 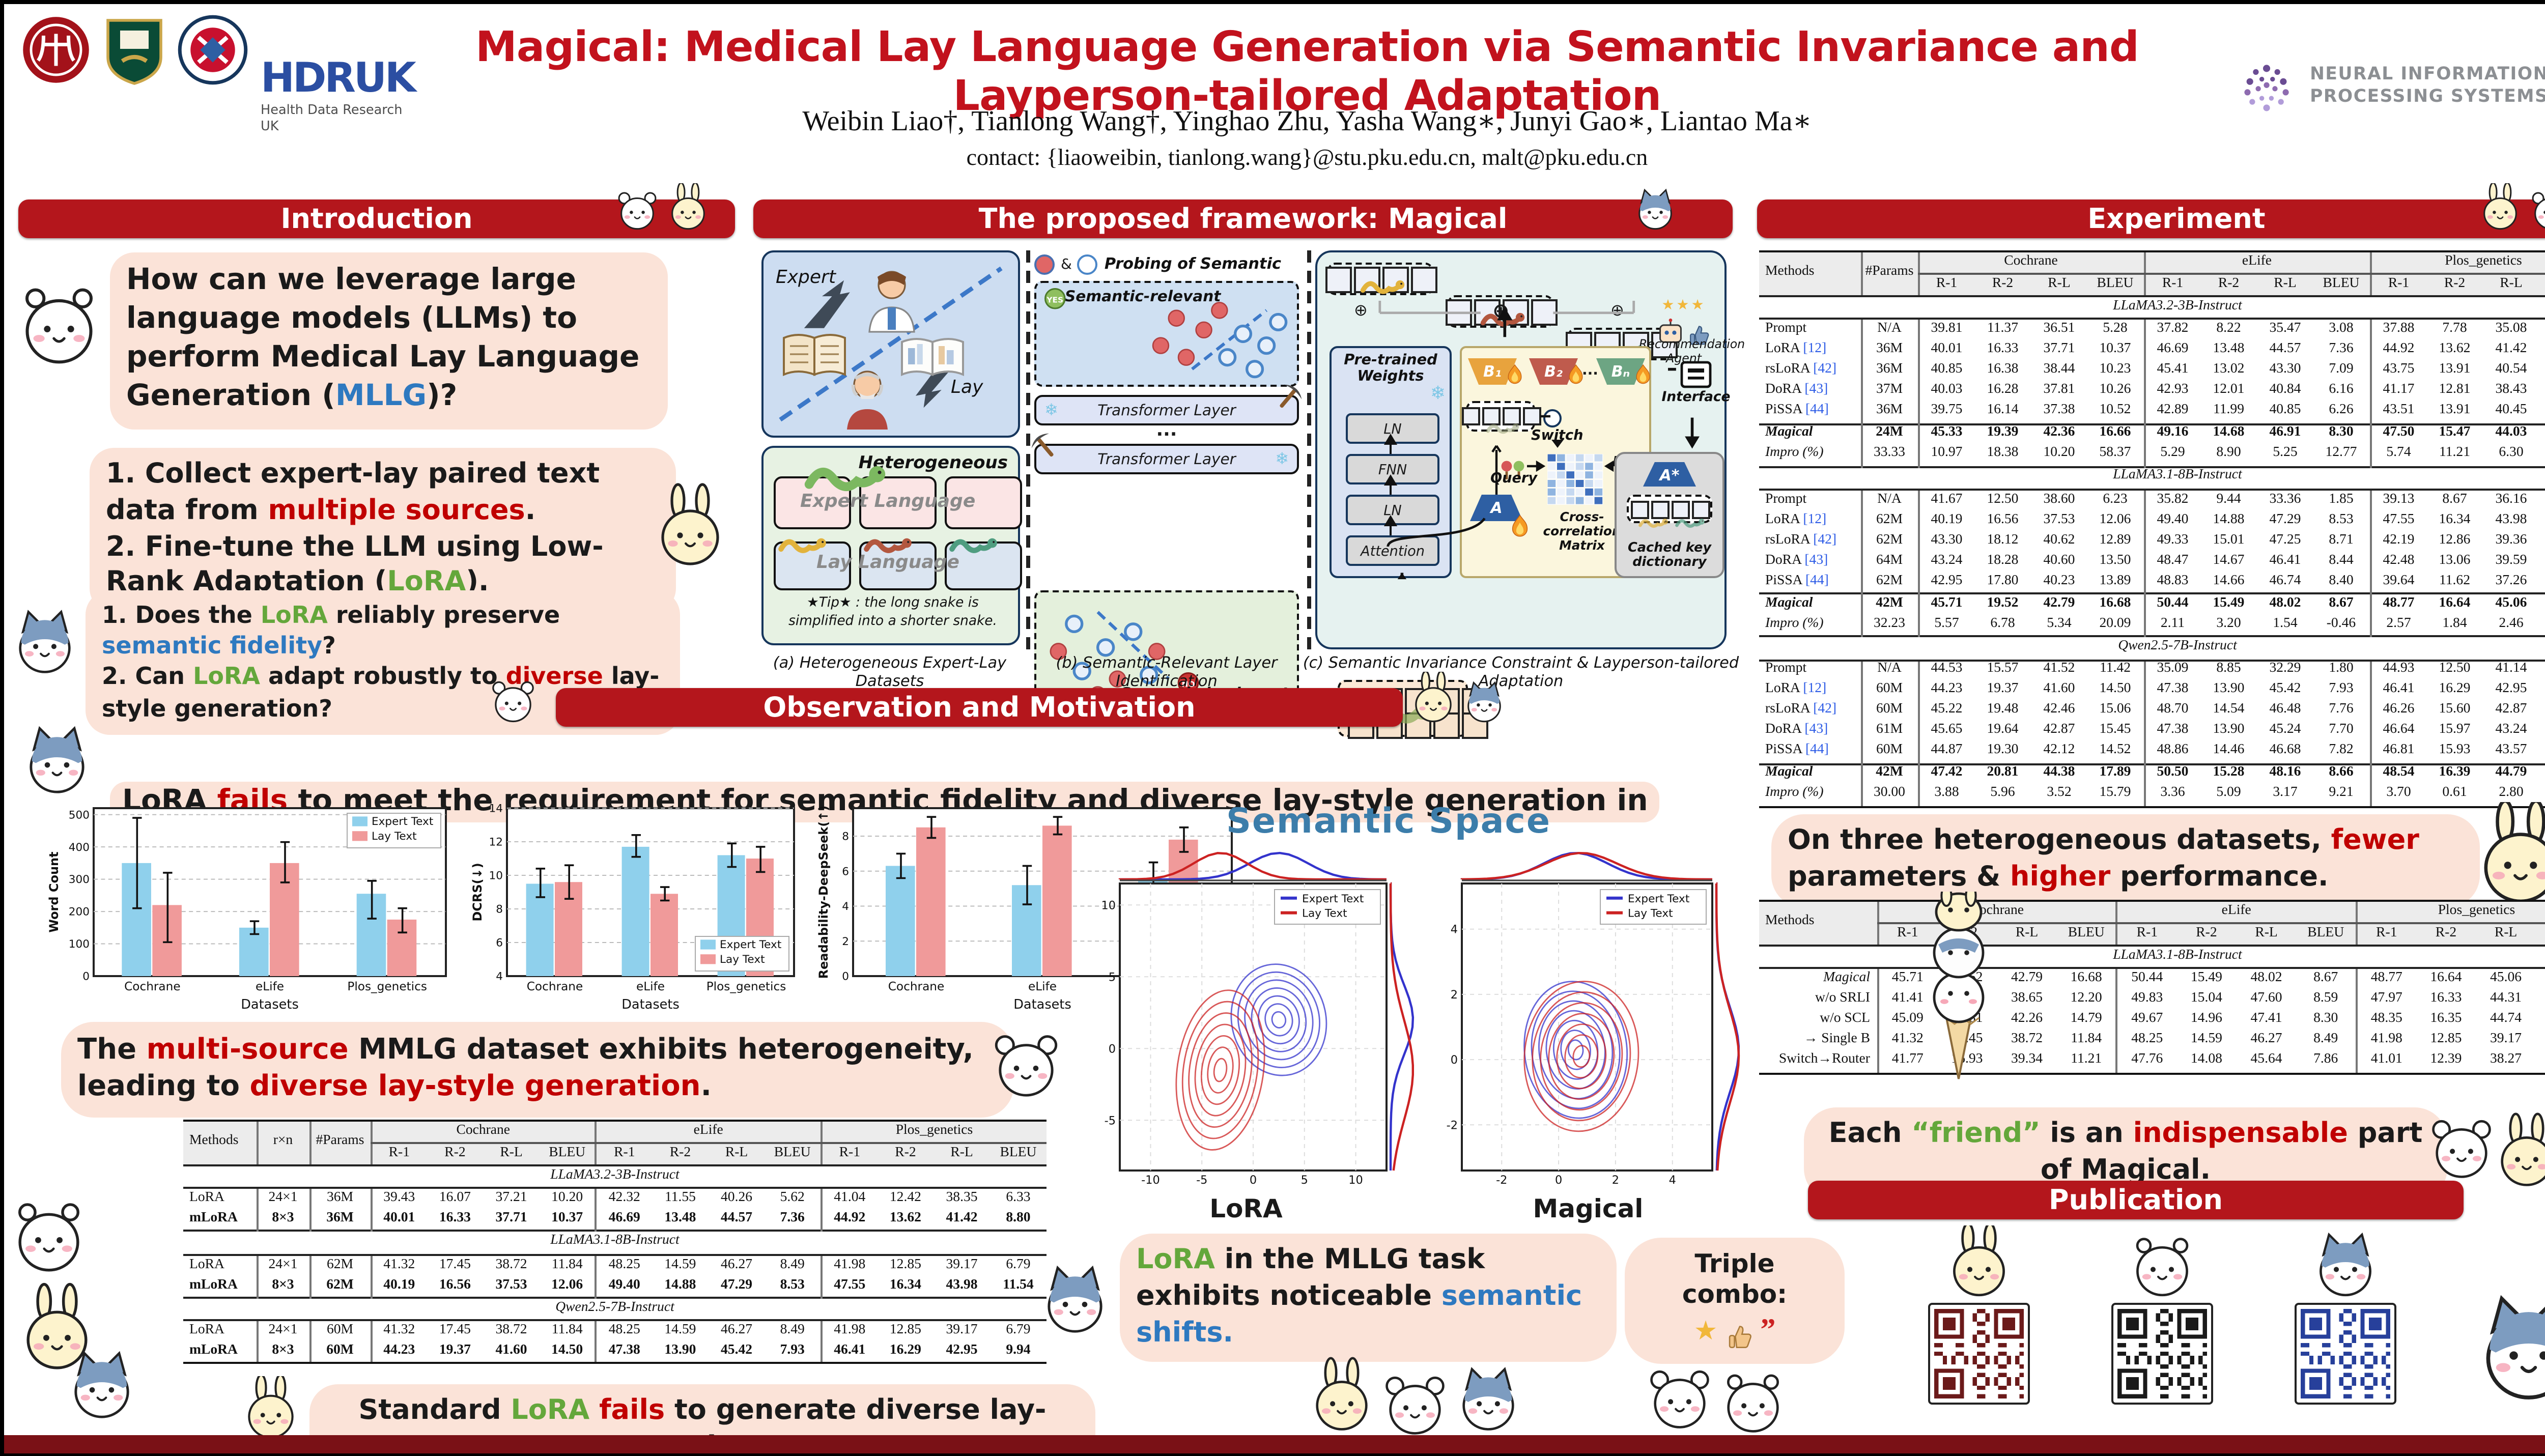 What do you see at coordinates (212, 49) in the screenshot?
I see `edinburgh-logo-icon` at bounding box center [212, 49].